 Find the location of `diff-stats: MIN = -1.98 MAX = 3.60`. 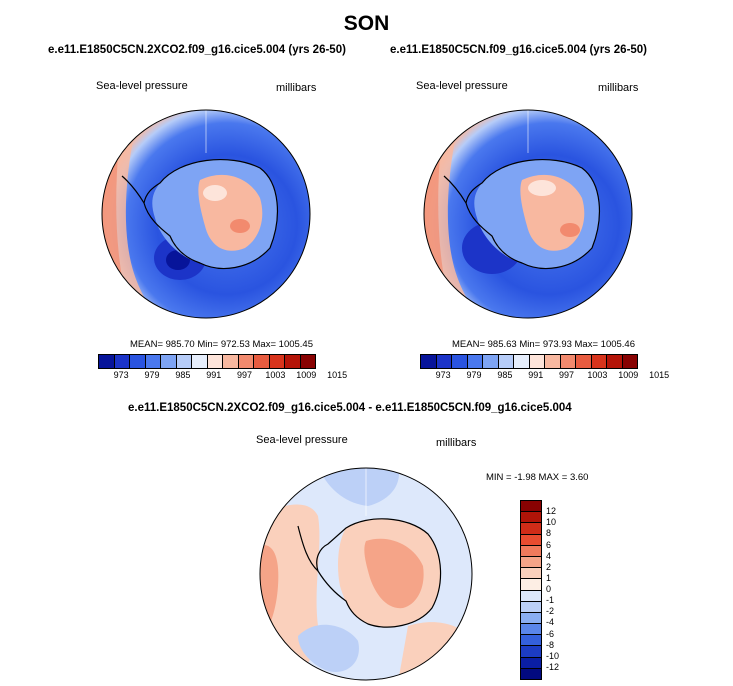

diff-stats: MIN = -1.98 MAX = 3.60 is located at coordinates (537, 477).